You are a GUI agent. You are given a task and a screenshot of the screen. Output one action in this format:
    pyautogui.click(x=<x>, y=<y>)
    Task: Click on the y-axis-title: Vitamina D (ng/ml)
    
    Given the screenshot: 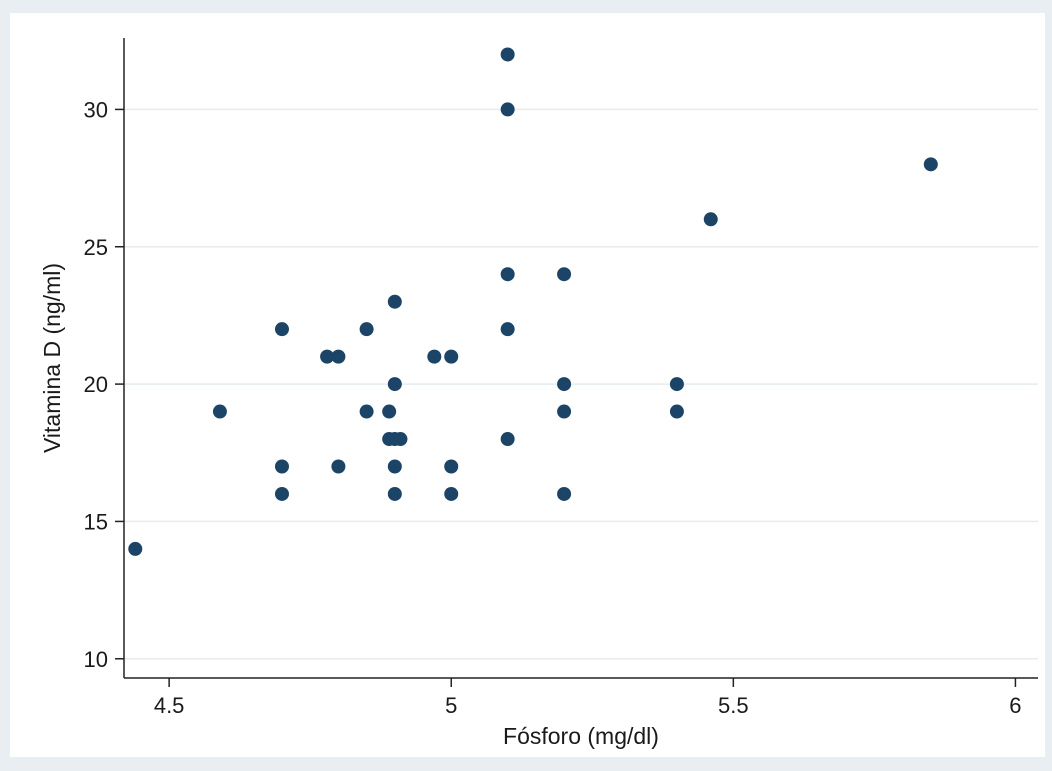 What is the action you would take?
    pyautogui.click(x=52, y=358)
    